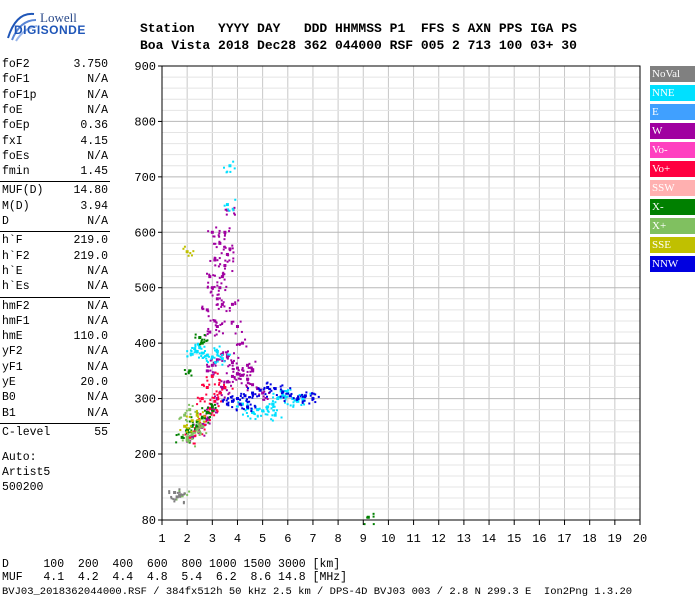 This screenshot has height=600, width=700. What do you see at coordinates (145, 233) in the screenshot?
I see `y-tick-label: 600` at bounding box center [145, 233].